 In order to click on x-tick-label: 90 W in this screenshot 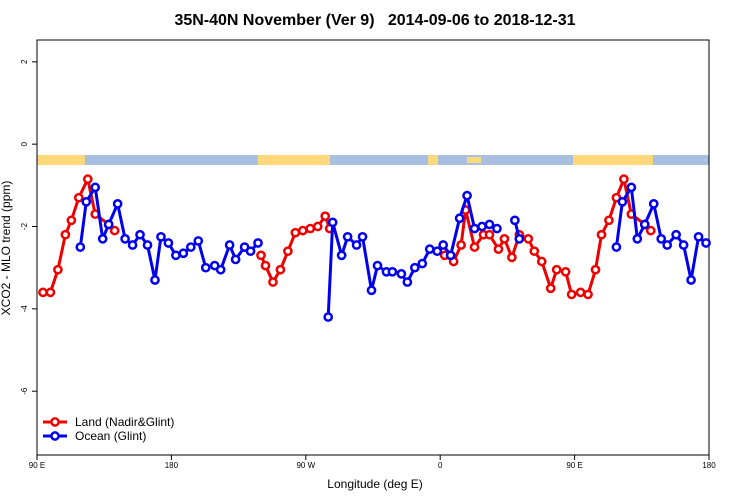, I will do `click(305, 465)`.